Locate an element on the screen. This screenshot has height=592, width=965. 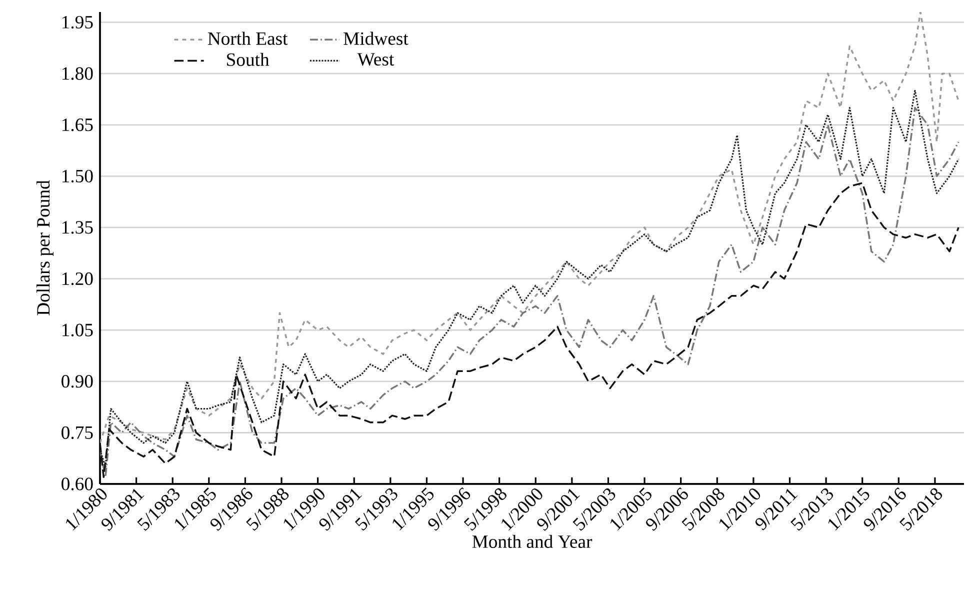
y-tick-label: 1.95 is located at coordinates (77, 22).